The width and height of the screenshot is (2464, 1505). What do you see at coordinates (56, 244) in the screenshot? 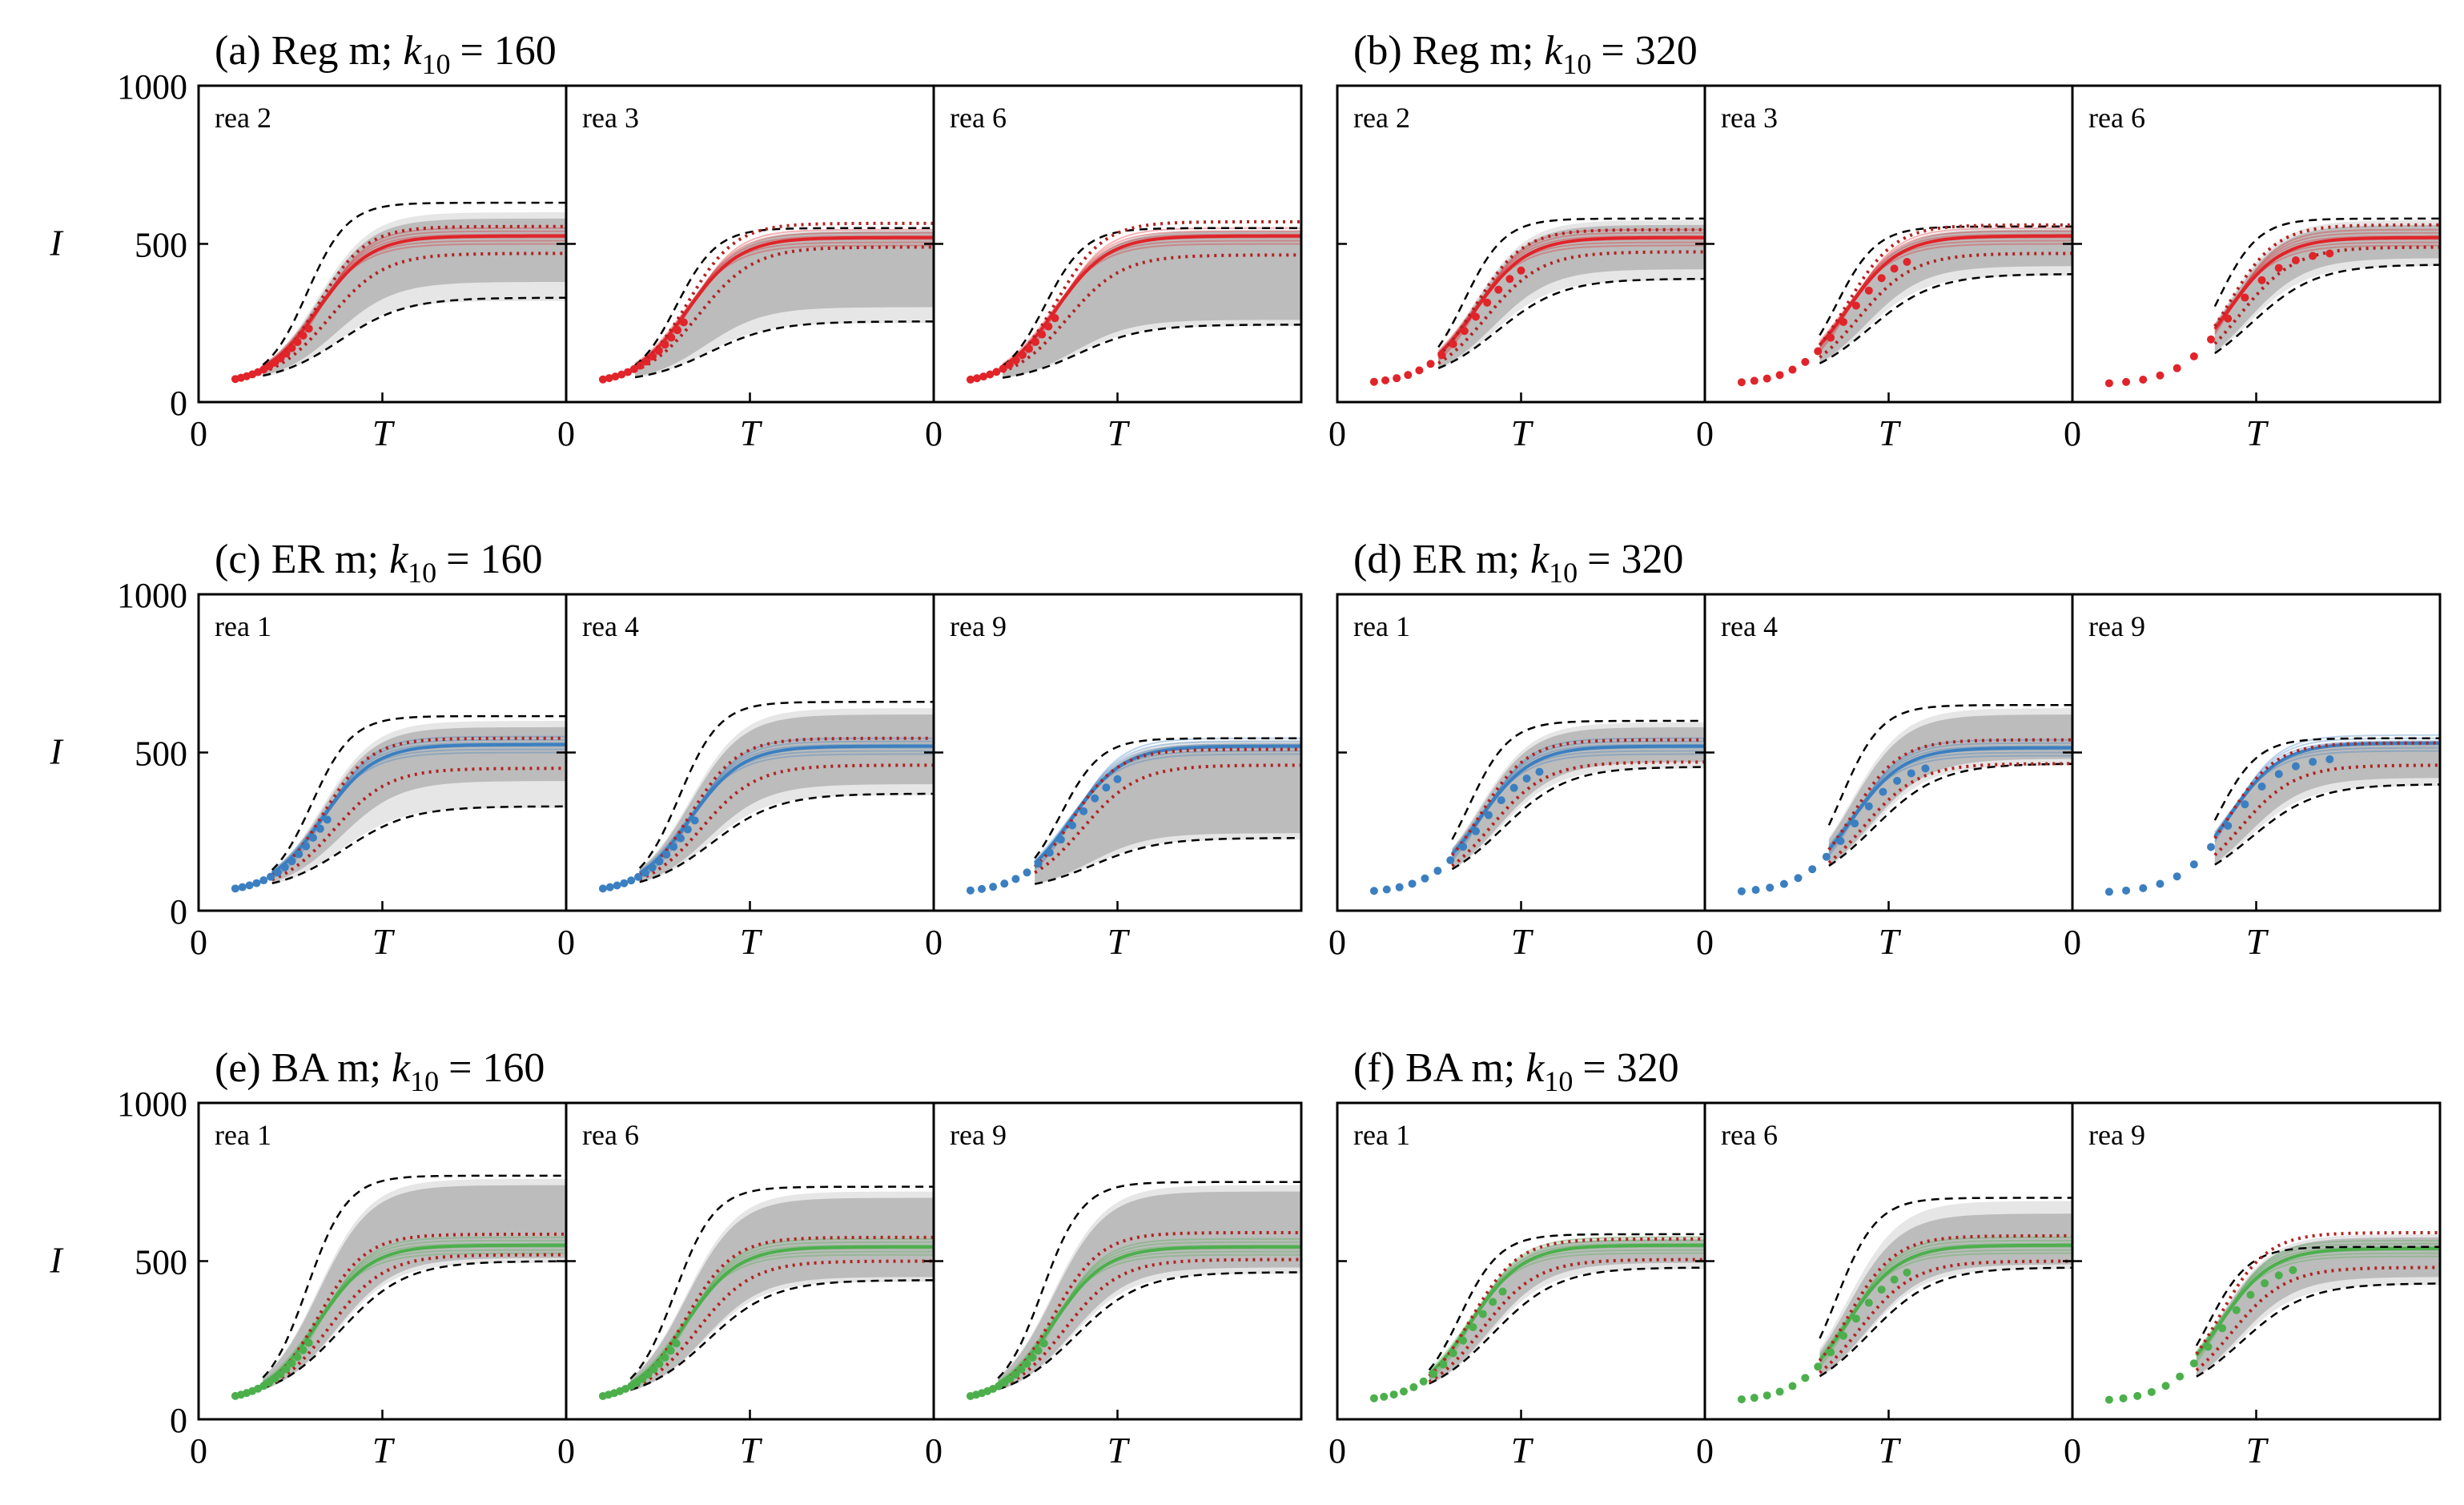
I see `y-axis-label: I` at bounding box center [56, 244].